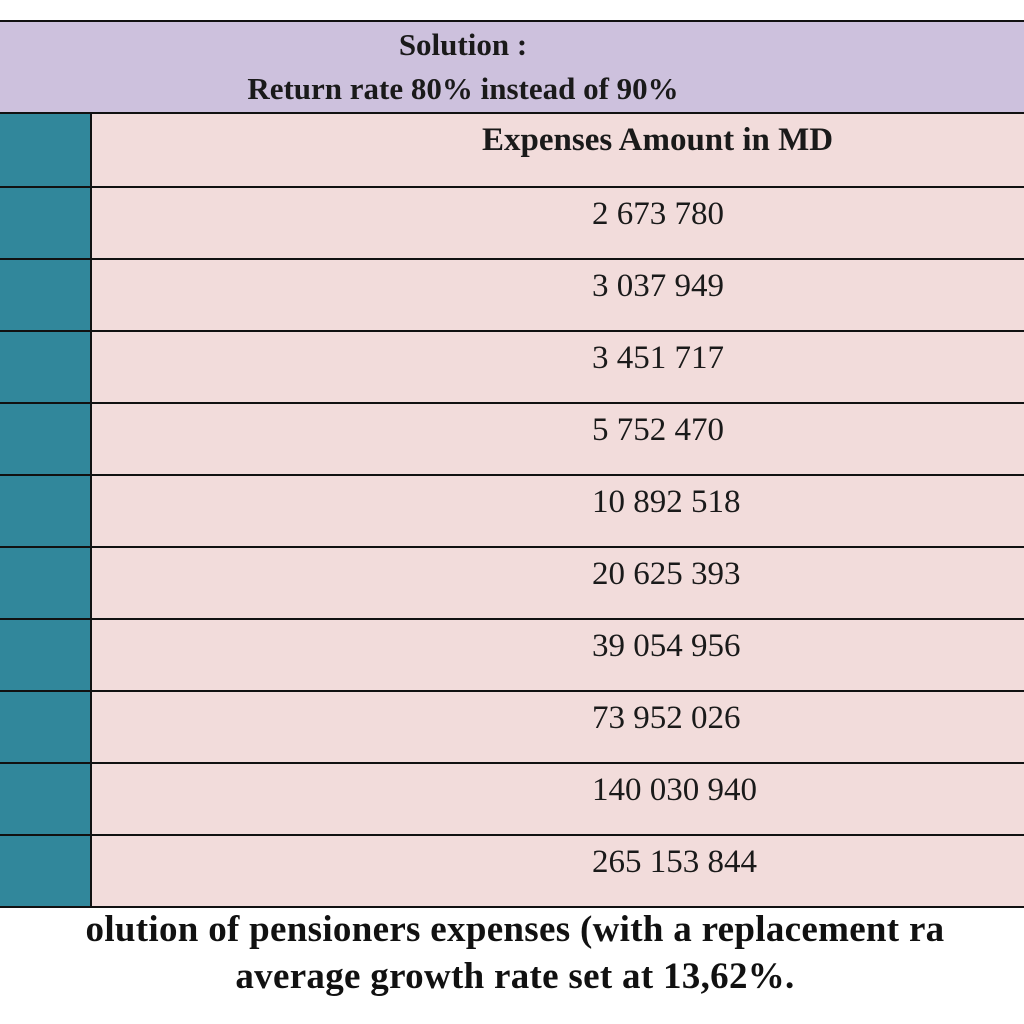 Image resolution: width=1024 pixels, height=1024 pixels. What do you see at coordinates (557, 439) in the screenshot?
I see `expense-value-cell: 5 752 470` at bounding box center [557, 439].